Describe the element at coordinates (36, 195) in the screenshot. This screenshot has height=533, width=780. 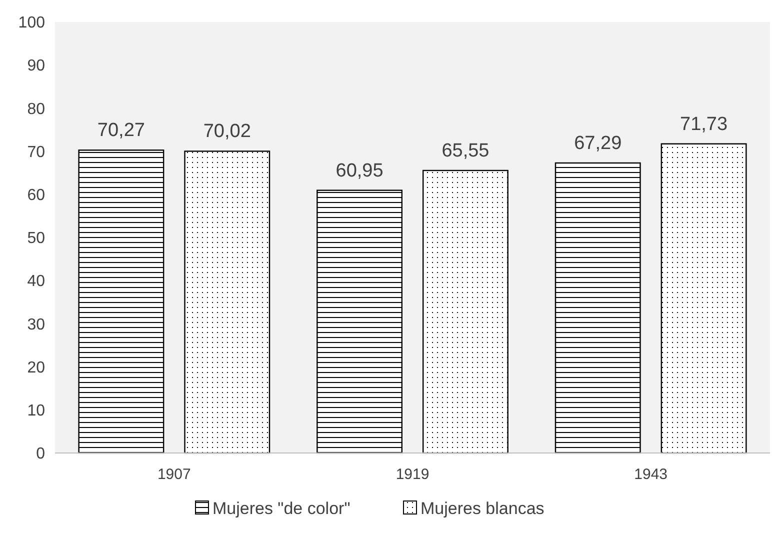
I see `y-tick-label: 60` at that location.